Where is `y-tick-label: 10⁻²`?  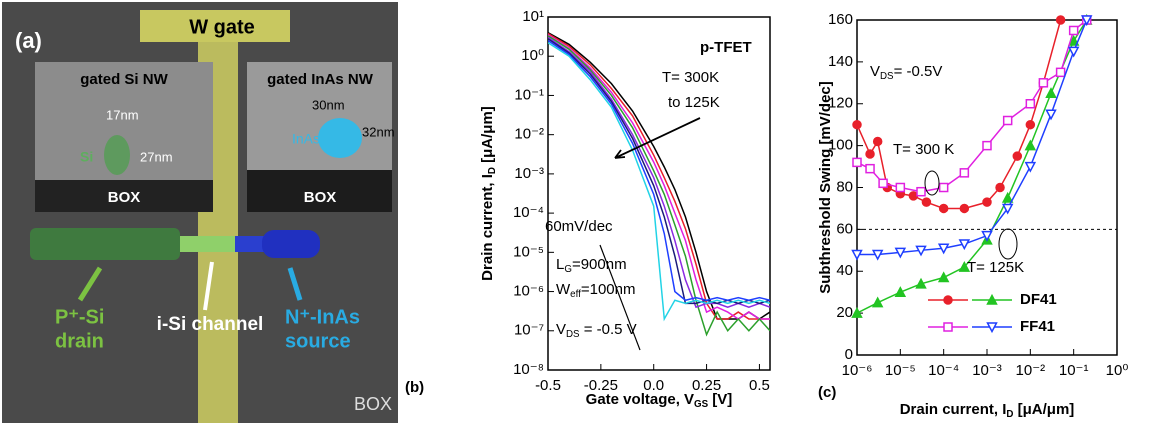 y-tick-label: 10⁻² is located at coordinates (529, 134).